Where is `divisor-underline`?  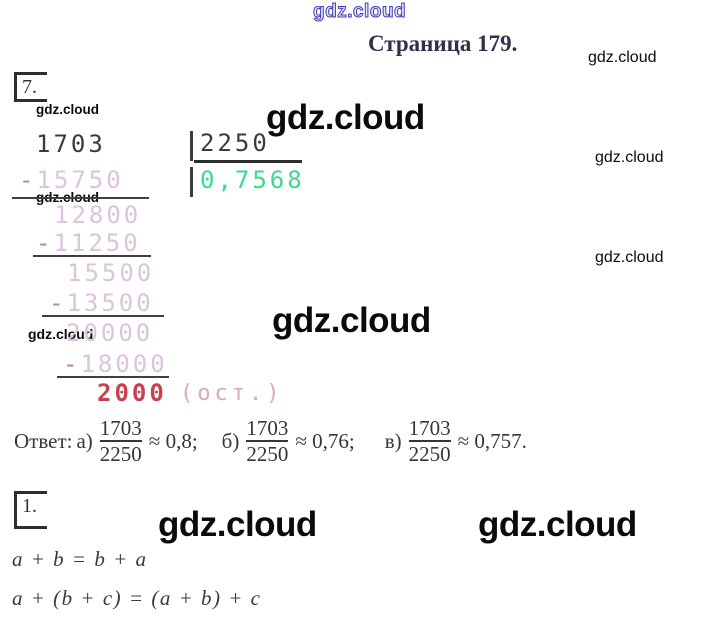 divisor-underline is located at coordinates (248, 161).